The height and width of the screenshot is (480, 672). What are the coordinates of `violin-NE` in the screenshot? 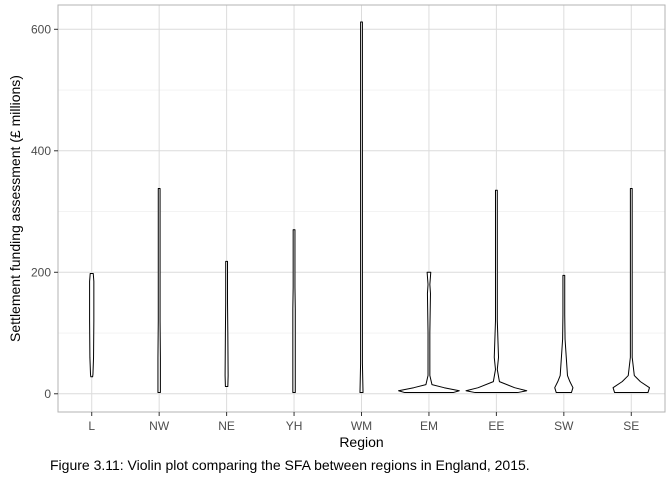 It's located at (226, 323).